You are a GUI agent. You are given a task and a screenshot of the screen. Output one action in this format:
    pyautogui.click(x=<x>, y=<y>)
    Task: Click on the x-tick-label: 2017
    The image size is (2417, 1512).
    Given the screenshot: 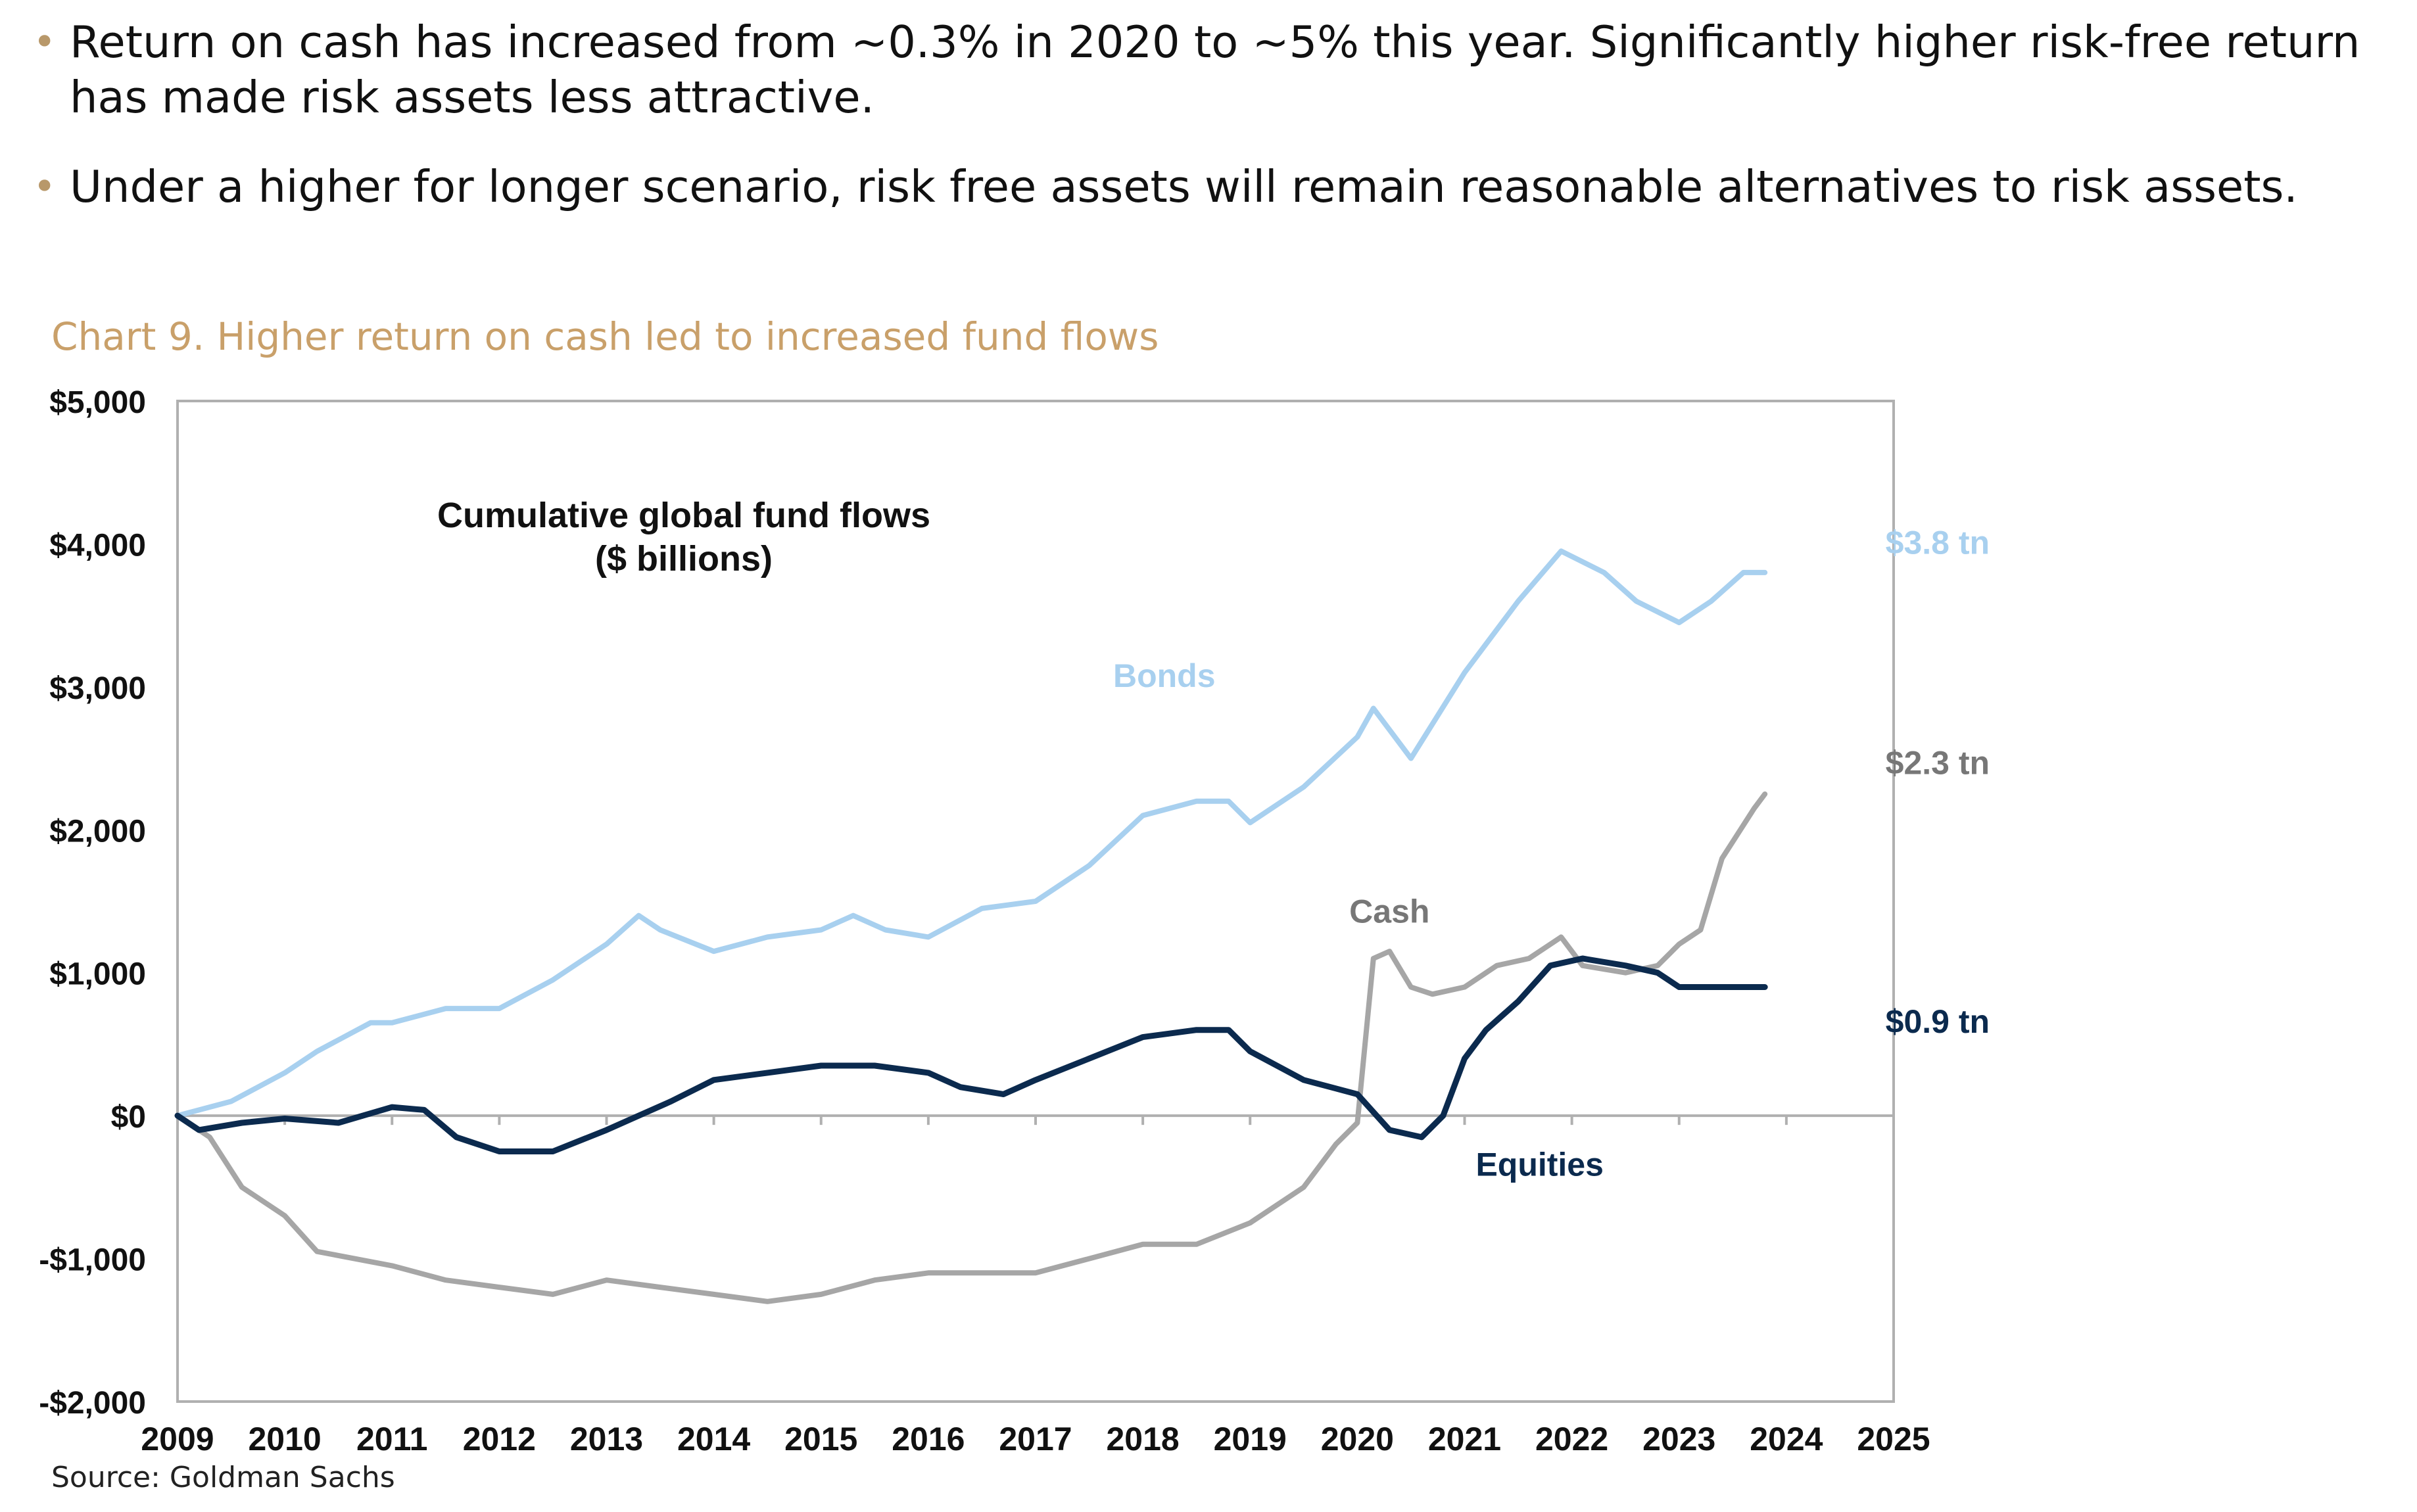 What is the action you would take?
    pyautogui.click(x=1035, y=1439)
    